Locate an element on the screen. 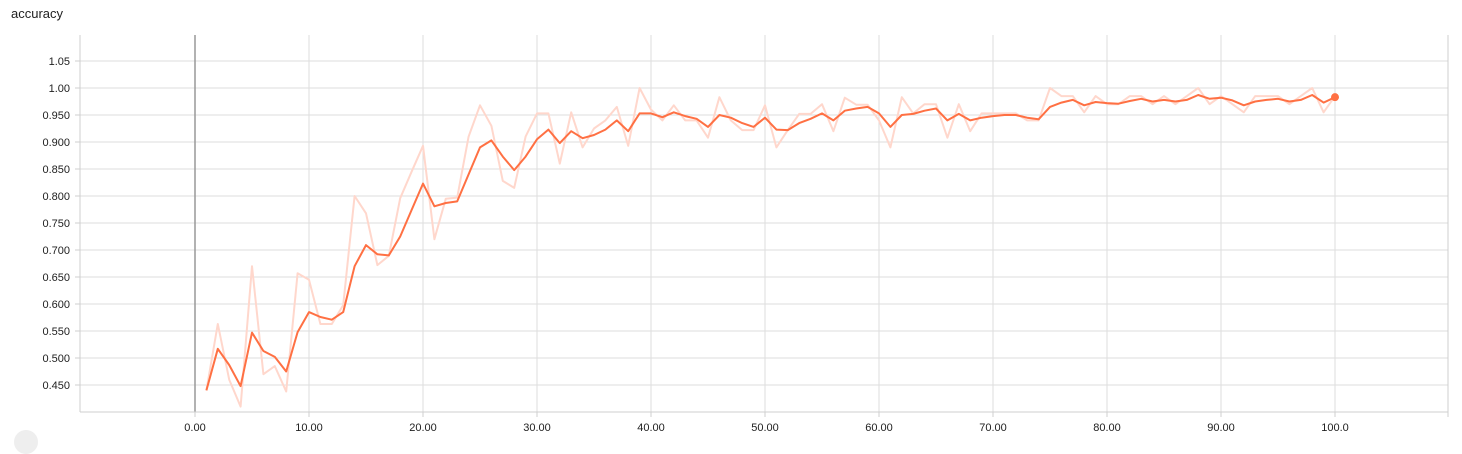 The image size is (1462, 454). y-tick-label: 0.650 is located at coordinates (56, 278).